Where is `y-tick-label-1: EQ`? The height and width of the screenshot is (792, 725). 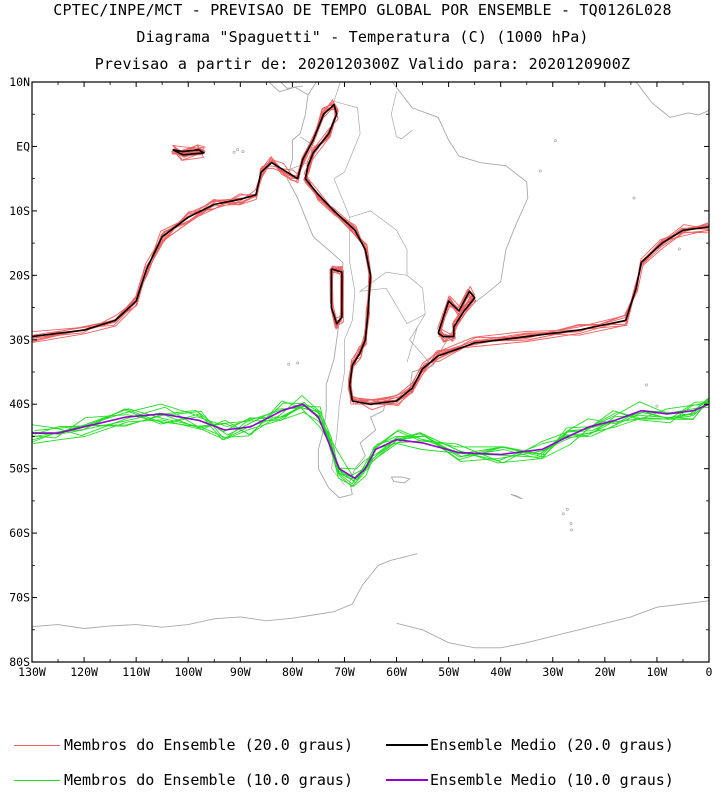 y-tick-label-1: EQ is located at coordinates (23, 146).